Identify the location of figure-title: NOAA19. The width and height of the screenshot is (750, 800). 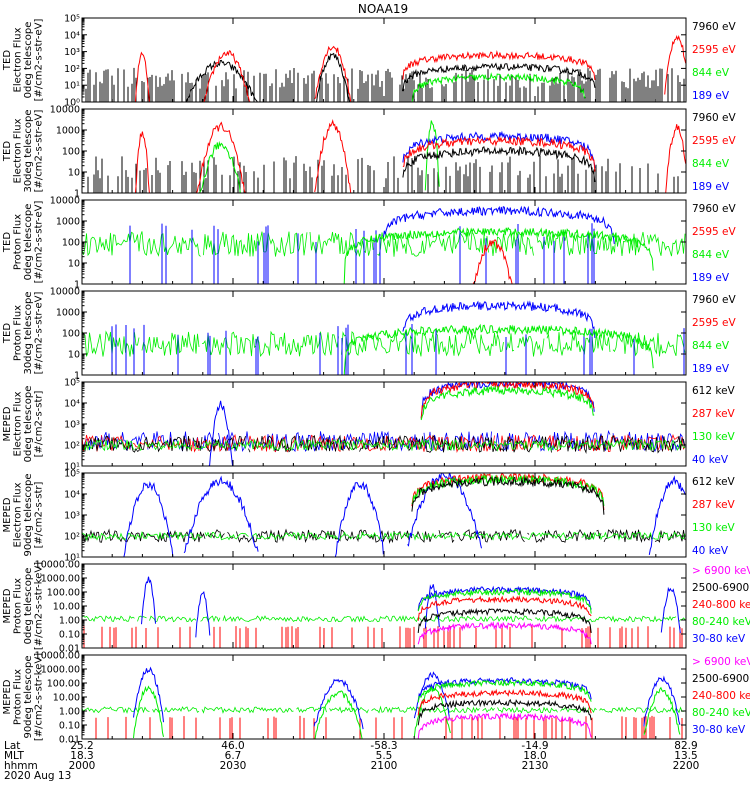
(383, 9).